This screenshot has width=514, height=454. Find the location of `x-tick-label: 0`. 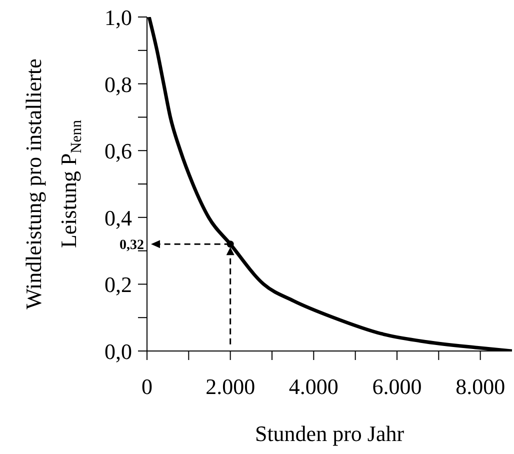

x-tick-label: 0 is located at coordinates (147, 386).